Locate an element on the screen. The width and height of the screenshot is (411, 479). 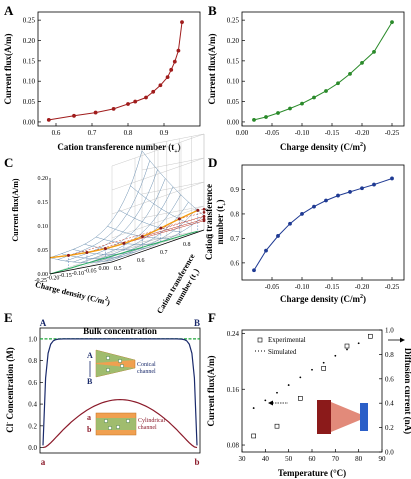
y-tick-label: 0.2 is located at coordinates (32, 426).